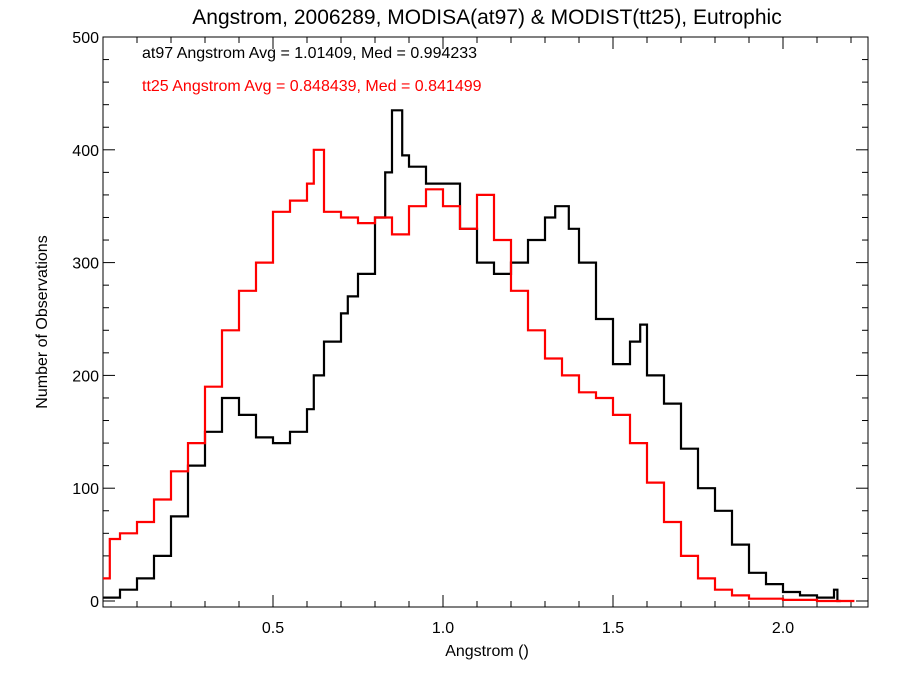 The image size is (900, 680). I want to click on x-tick-label: 1.0, so click(443, 628).